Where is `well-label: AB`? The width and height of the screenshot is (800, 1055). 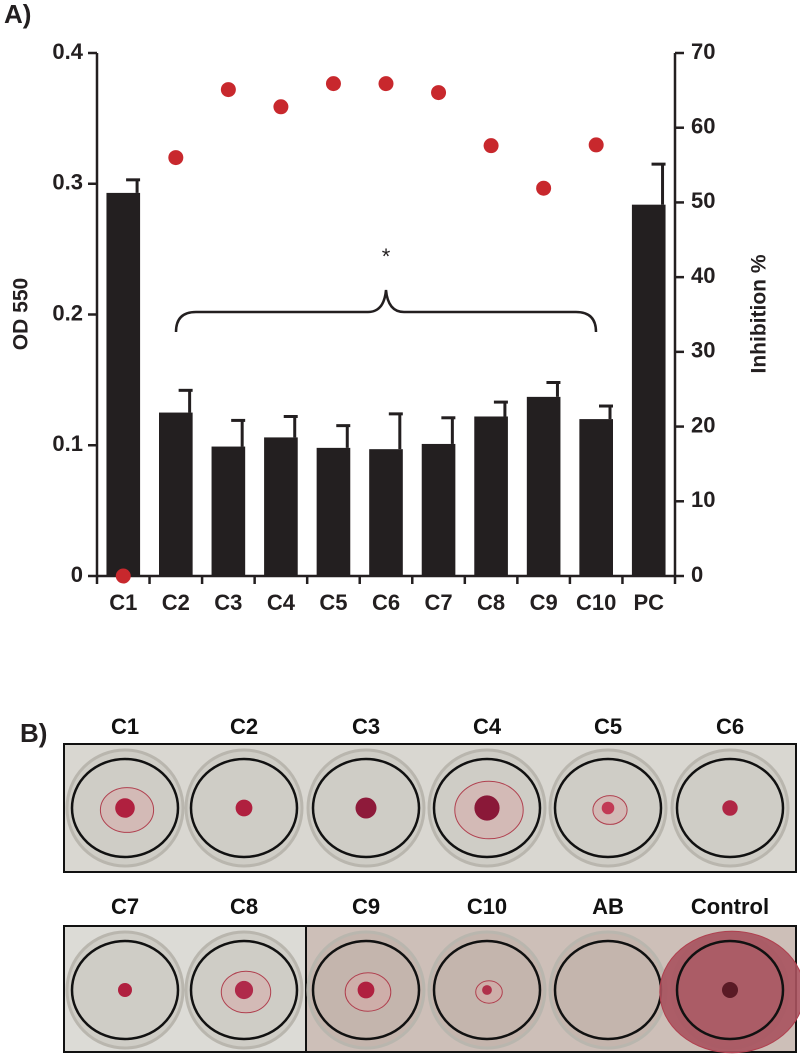 well-label: AB is located at coordinates (608, 906).